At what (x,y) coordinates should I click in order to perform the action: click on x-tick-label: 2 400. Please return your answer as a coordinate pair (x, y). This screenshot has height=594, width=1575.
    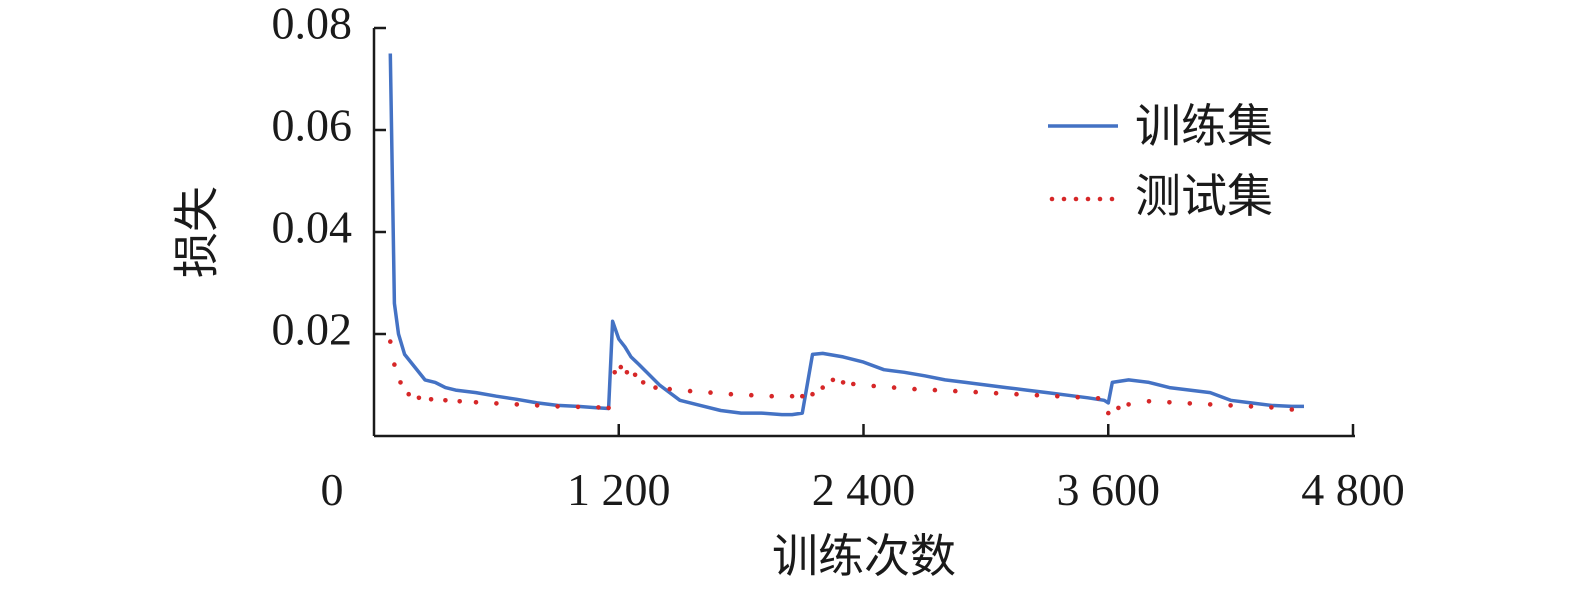
    Looking at the image, I should click on (864, 489).